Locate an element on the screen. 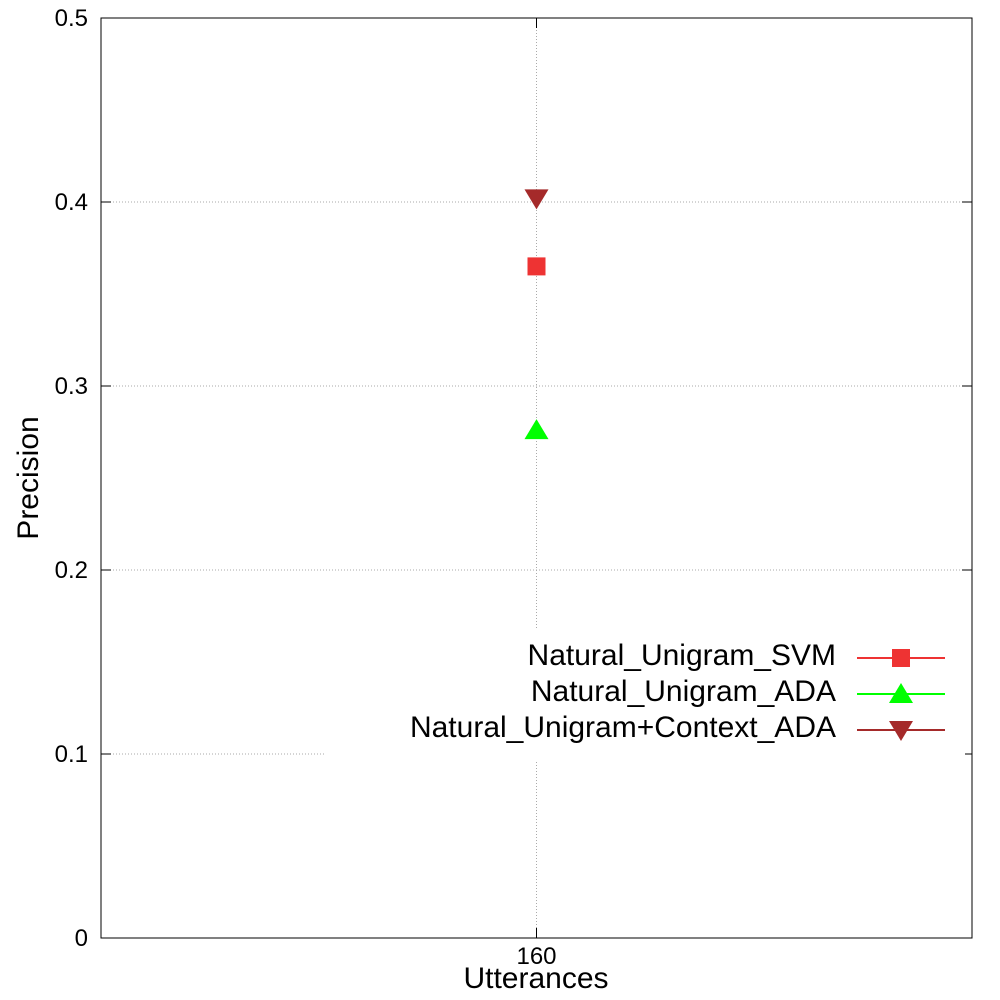 The image size is (1000, 1000). data-point-square is located at coordinates (536, 266).